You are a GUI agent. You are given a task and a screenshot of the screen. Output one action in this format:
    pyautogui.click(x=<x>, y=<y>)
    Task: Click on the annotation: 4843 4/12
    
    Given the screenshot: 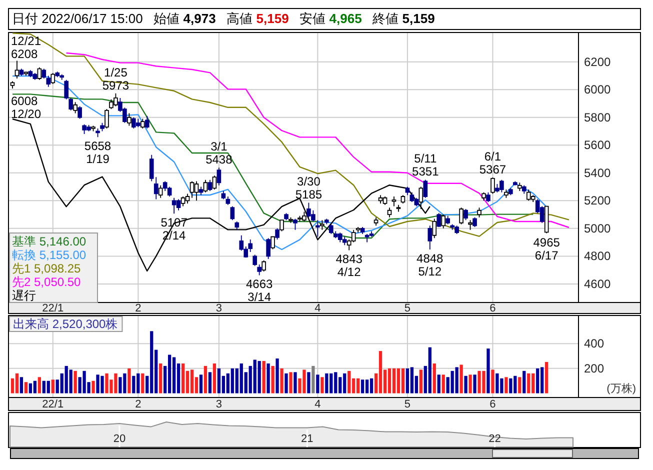 What is the action you would take?
    pyautogui.click(x=349, y=266)
    